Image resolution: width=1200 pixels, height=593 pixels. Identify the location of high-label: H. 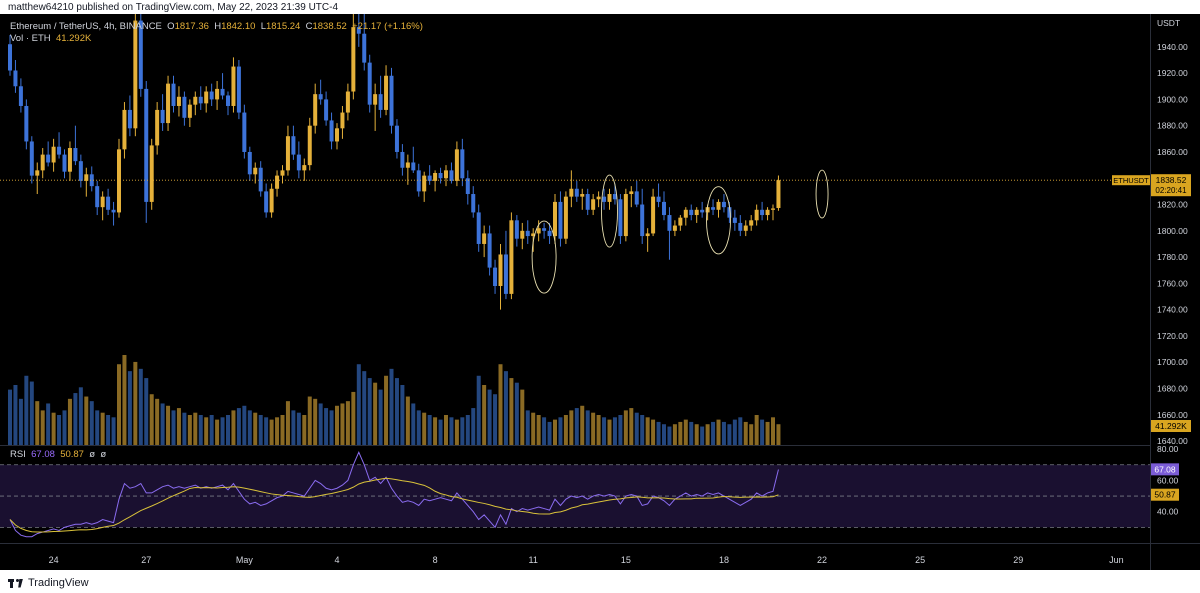
(218, 26).